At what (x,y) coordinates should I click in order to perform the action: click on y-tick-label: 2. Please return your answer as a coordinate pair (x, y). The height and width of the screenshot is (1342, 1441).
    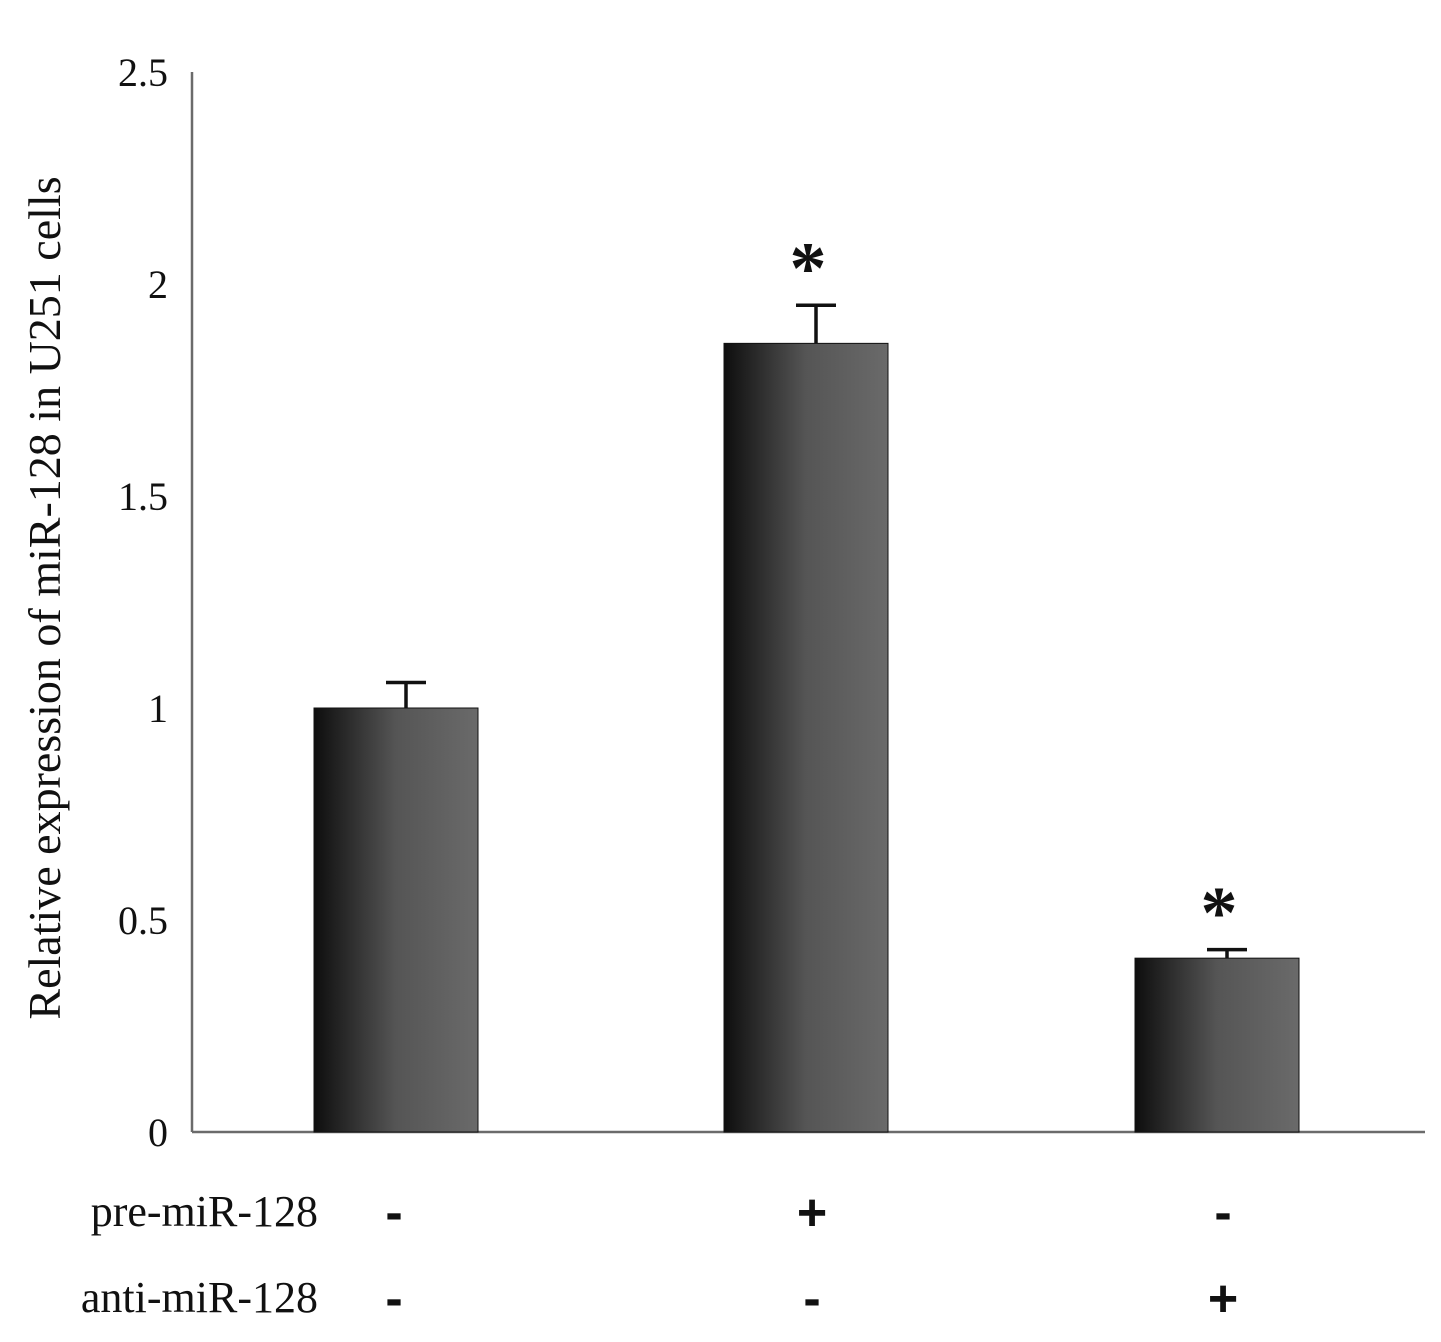
    Looking at the image, I should click on (158, 284).